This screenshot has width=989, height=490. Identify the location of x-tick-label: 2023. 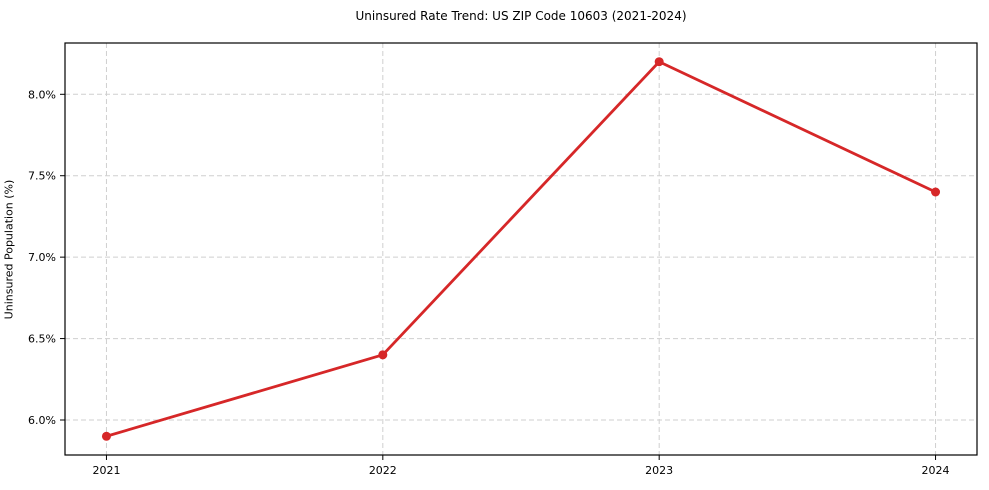
(659, 470).